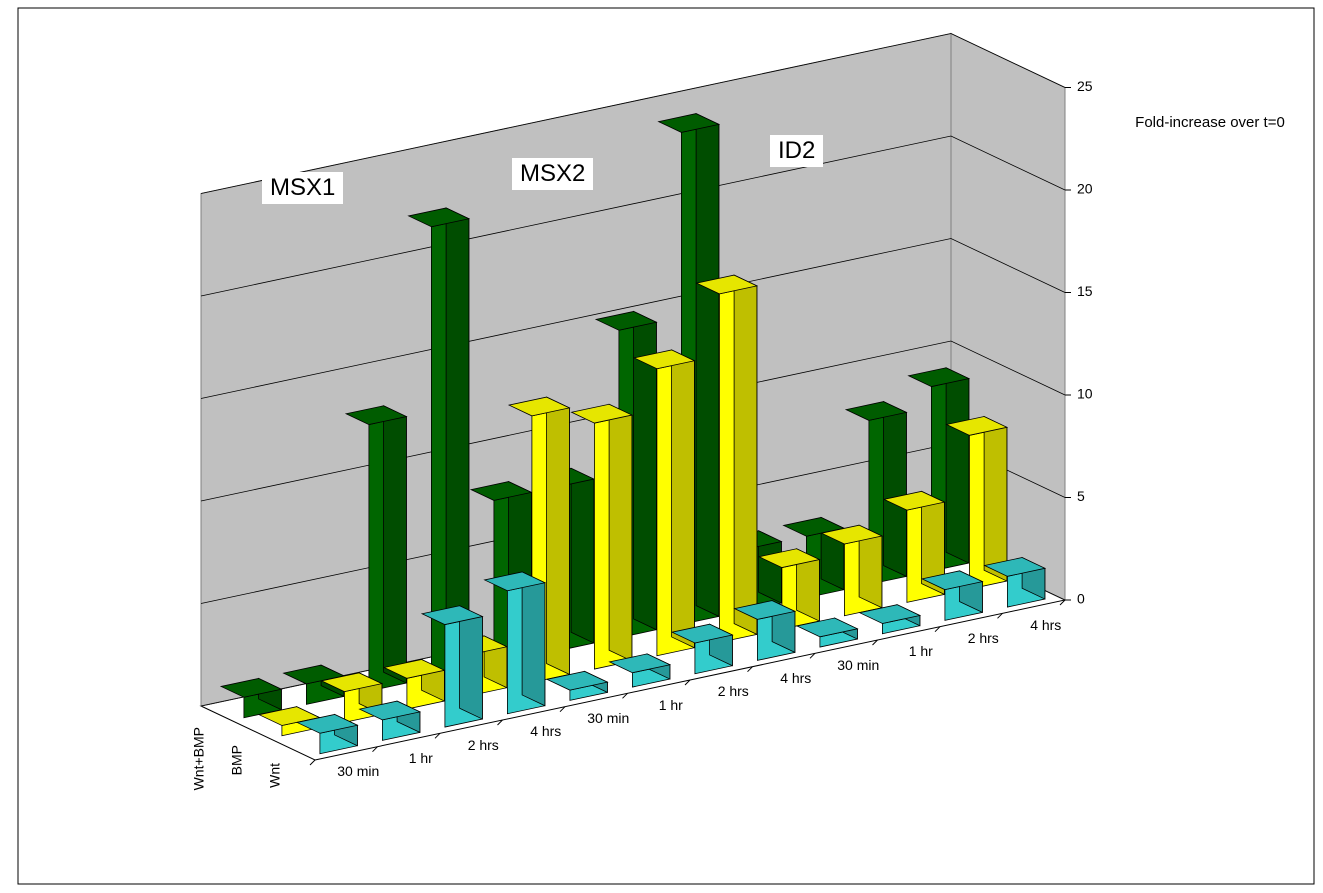  What do you see at coordinates (633, 113) in the screenshot?
I see `grid-line` at bounding box center [633, 113].